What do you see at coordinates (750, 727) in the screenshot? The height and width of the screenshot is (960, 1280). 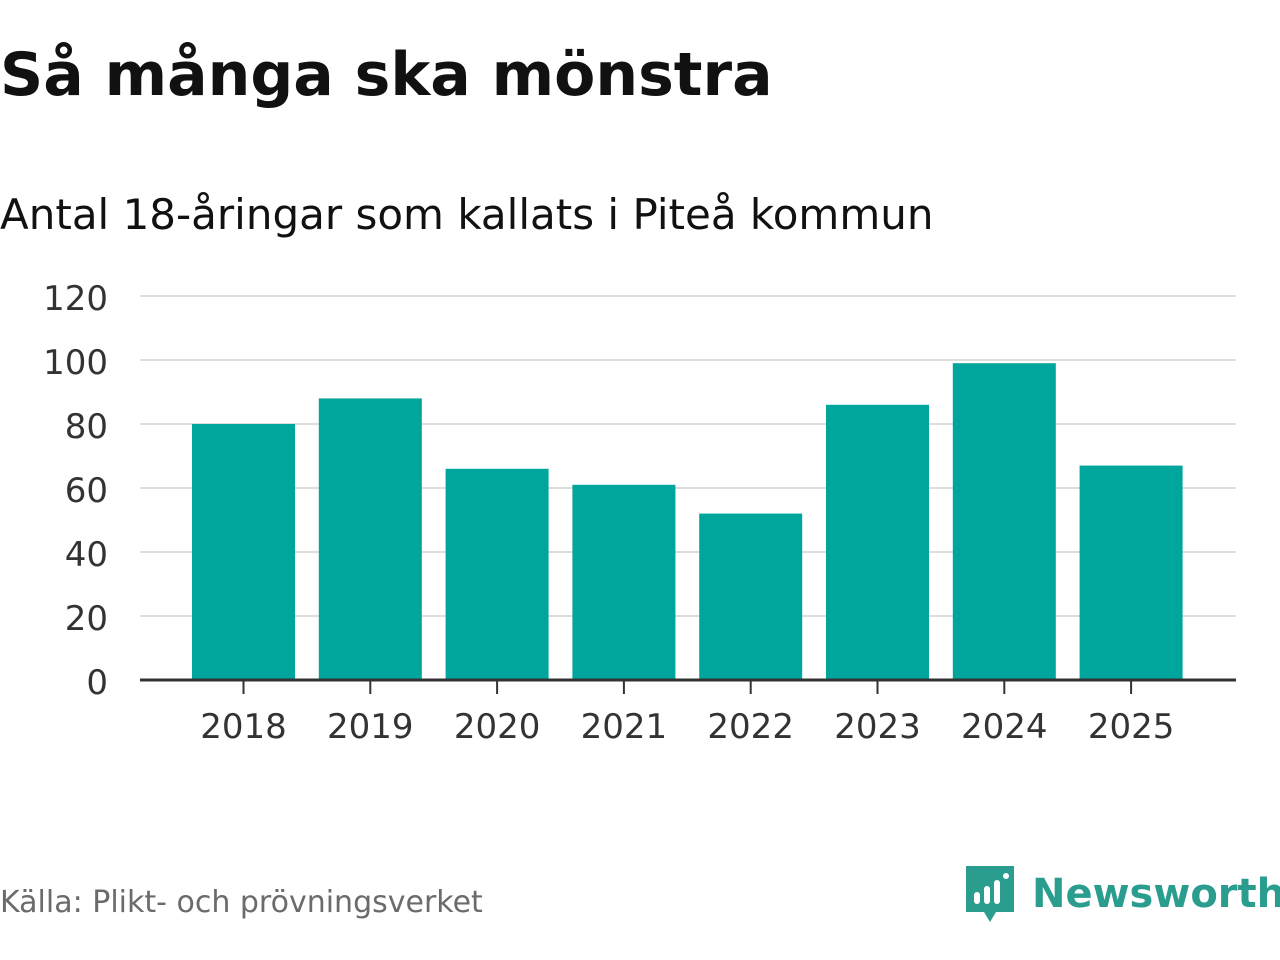 I see `x-tick-label: 2022` at bounding box center [750, 727].